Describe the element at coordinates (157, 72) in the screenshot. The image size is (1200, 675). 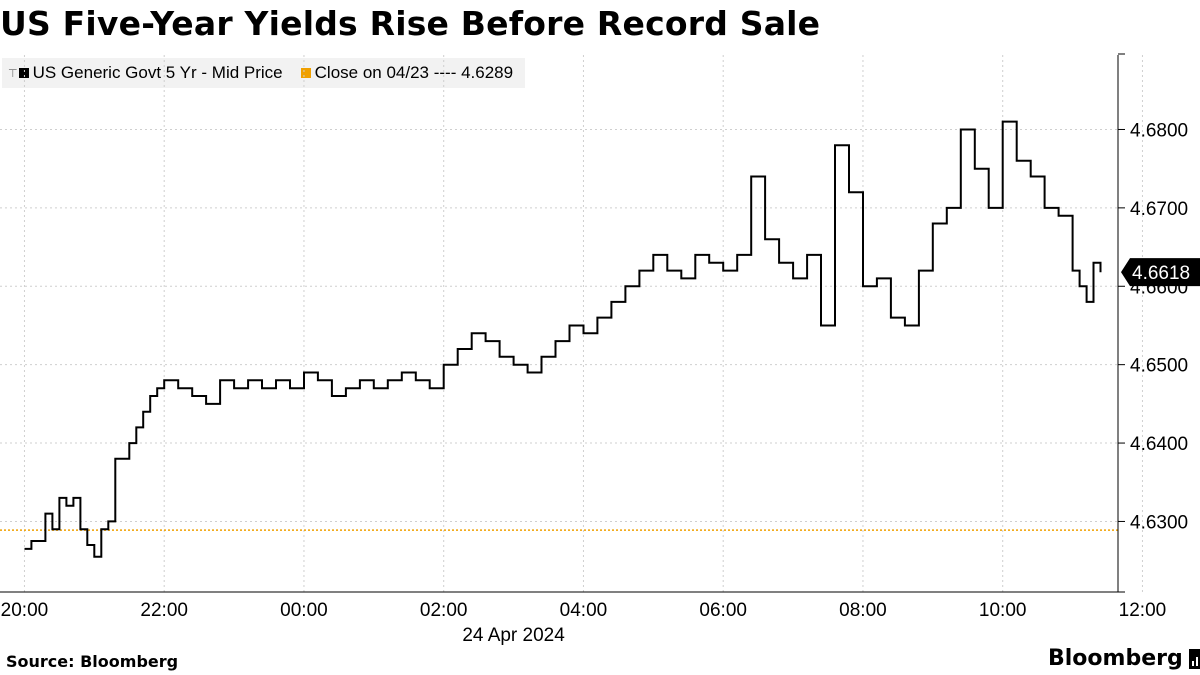
I see `legend-label-price: US Generic Govt 5 Yr - Mid Price` at that location.